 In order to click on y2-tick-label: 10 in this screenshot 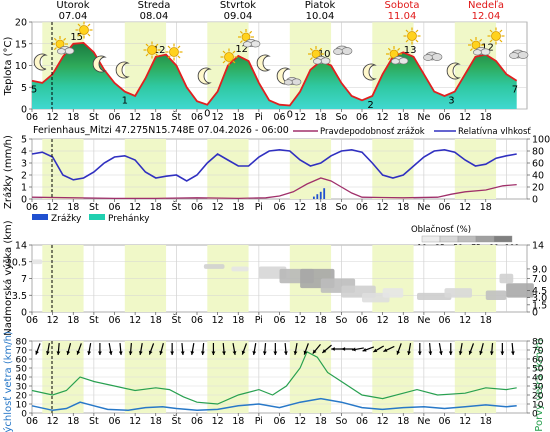, I will do `click(538, 406)`.